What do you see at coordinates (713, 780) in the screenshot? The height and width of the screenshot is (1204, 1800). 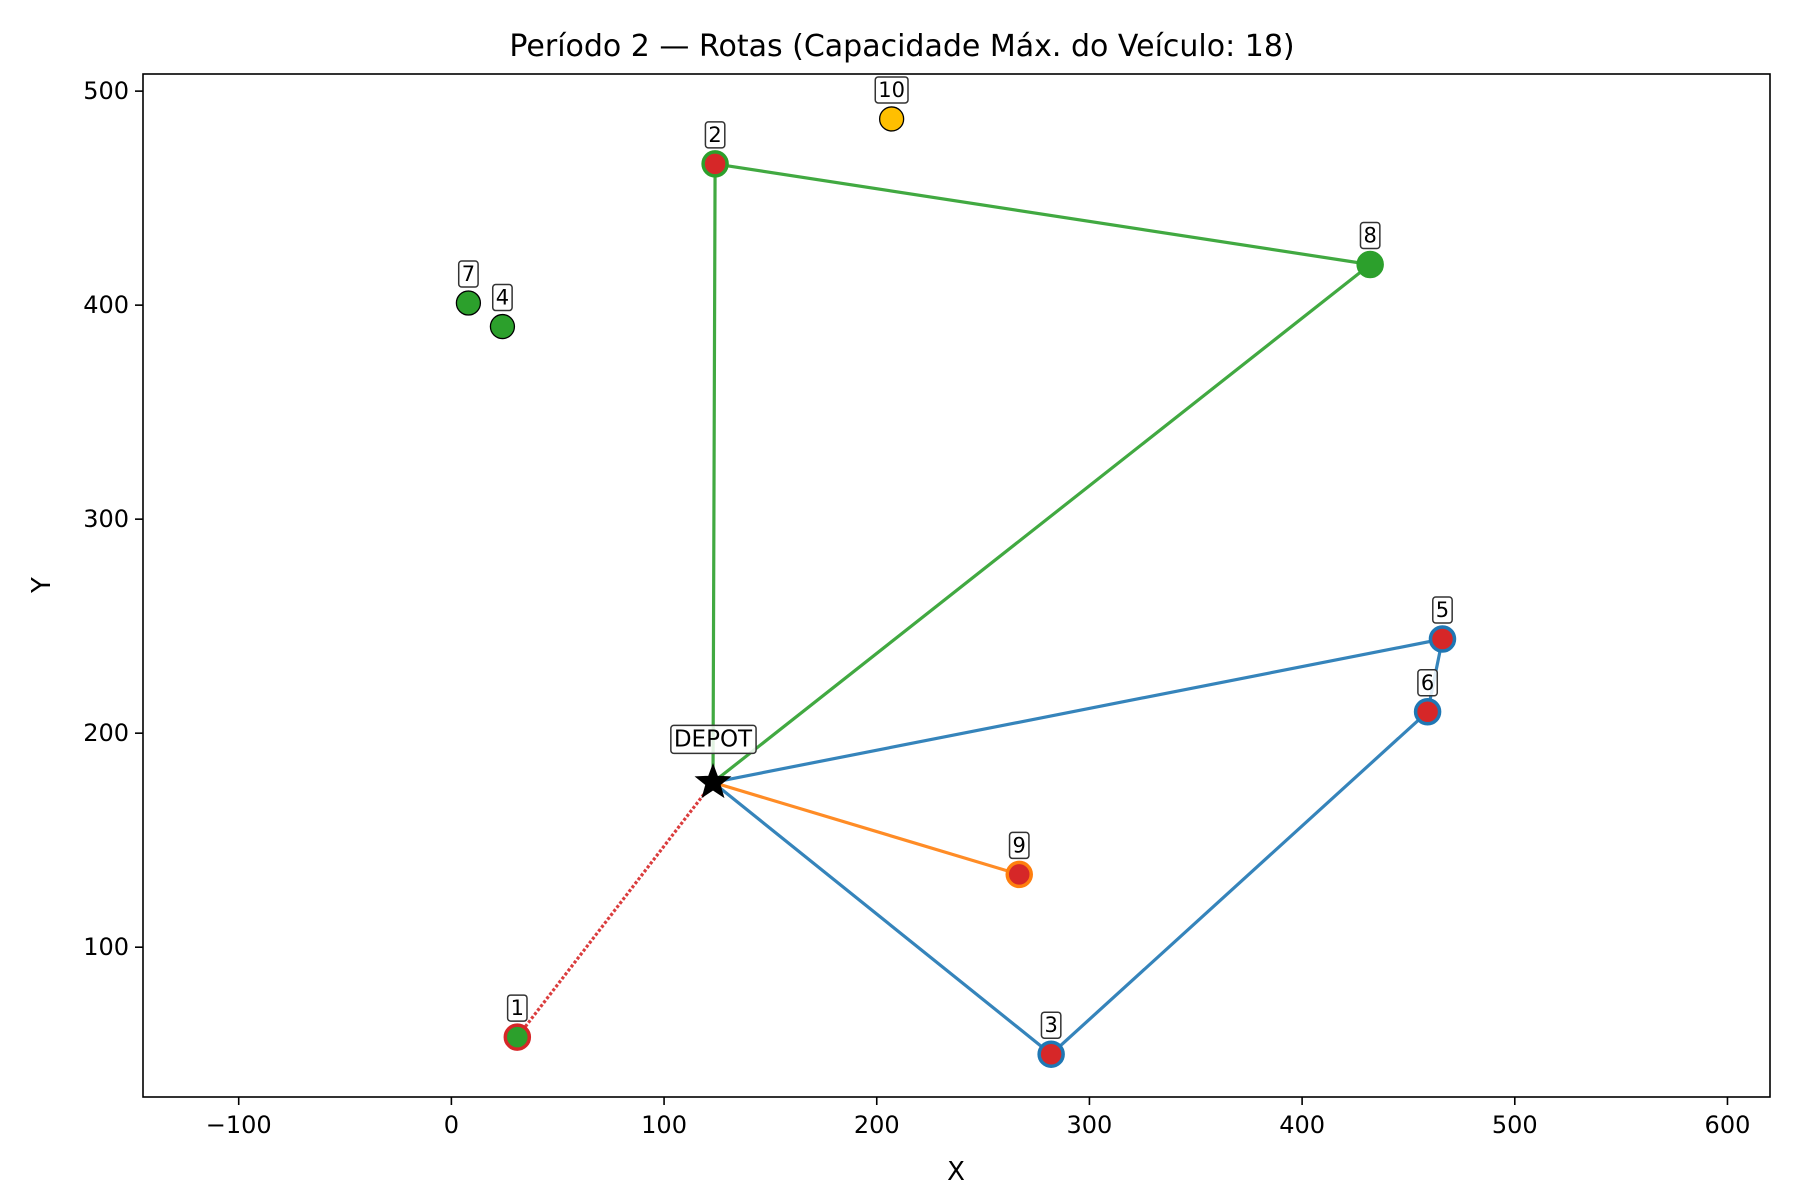 I see `depot-star` at bounding box center [713, 780].